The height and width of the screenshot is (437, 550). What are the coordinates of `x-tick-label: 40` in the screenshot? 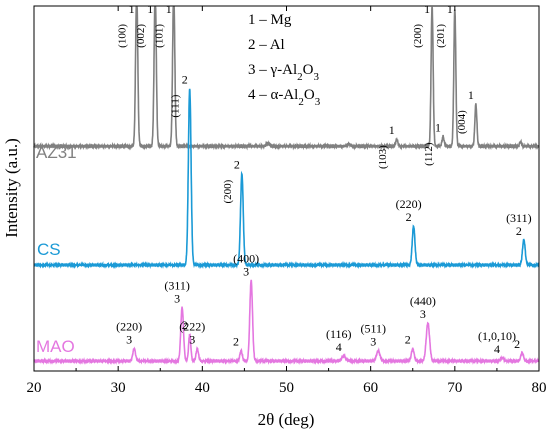 It's located at (202, 388).